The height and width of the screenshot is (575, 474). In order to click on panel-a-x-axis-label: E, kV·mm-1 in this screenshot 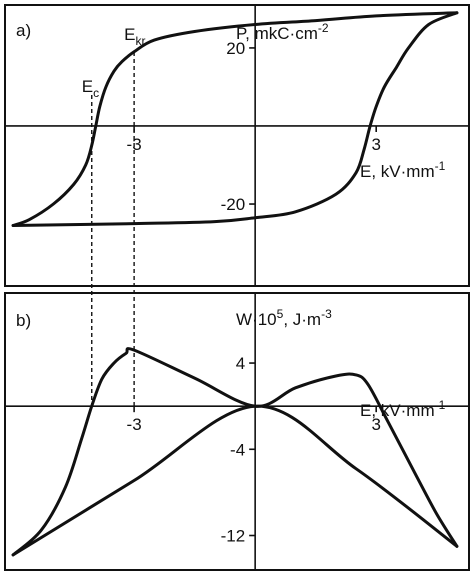, I will do `click(403, 170)`.